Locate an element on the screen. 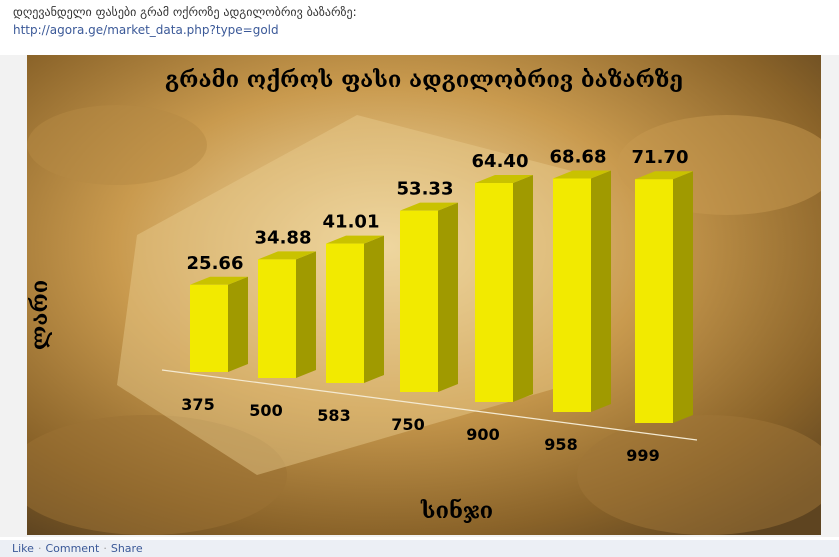 The width and height of the screenshot is (839, 557). chart-title: გრამი ოქროს ფასი ადგილობრივ ბაზარზე is located at coordinates (424, 80).